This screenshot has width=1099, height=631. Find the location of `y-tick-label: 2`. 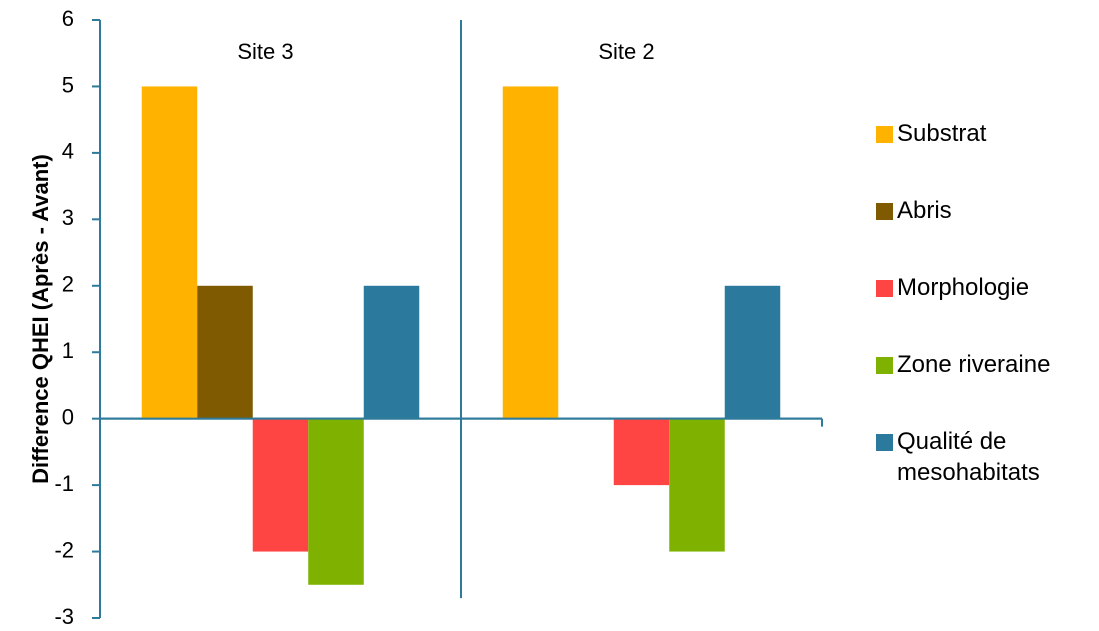

y-tick-label: 2 is located at coordinates (68, 284).